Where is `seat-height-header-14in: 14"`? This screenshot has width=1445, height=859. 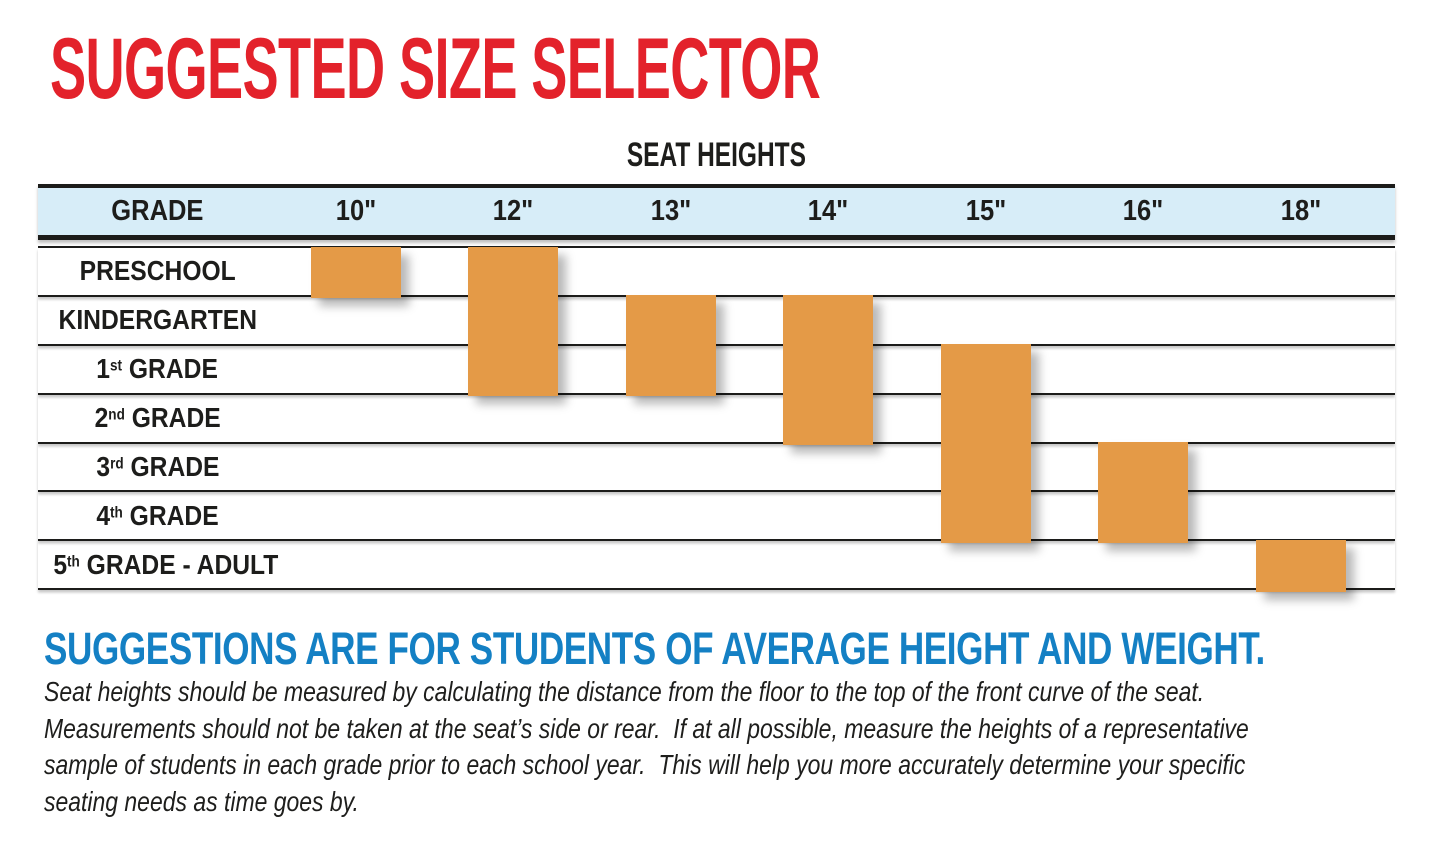 seat-height-header-14in: 14" is located at coordinates (828, 211).